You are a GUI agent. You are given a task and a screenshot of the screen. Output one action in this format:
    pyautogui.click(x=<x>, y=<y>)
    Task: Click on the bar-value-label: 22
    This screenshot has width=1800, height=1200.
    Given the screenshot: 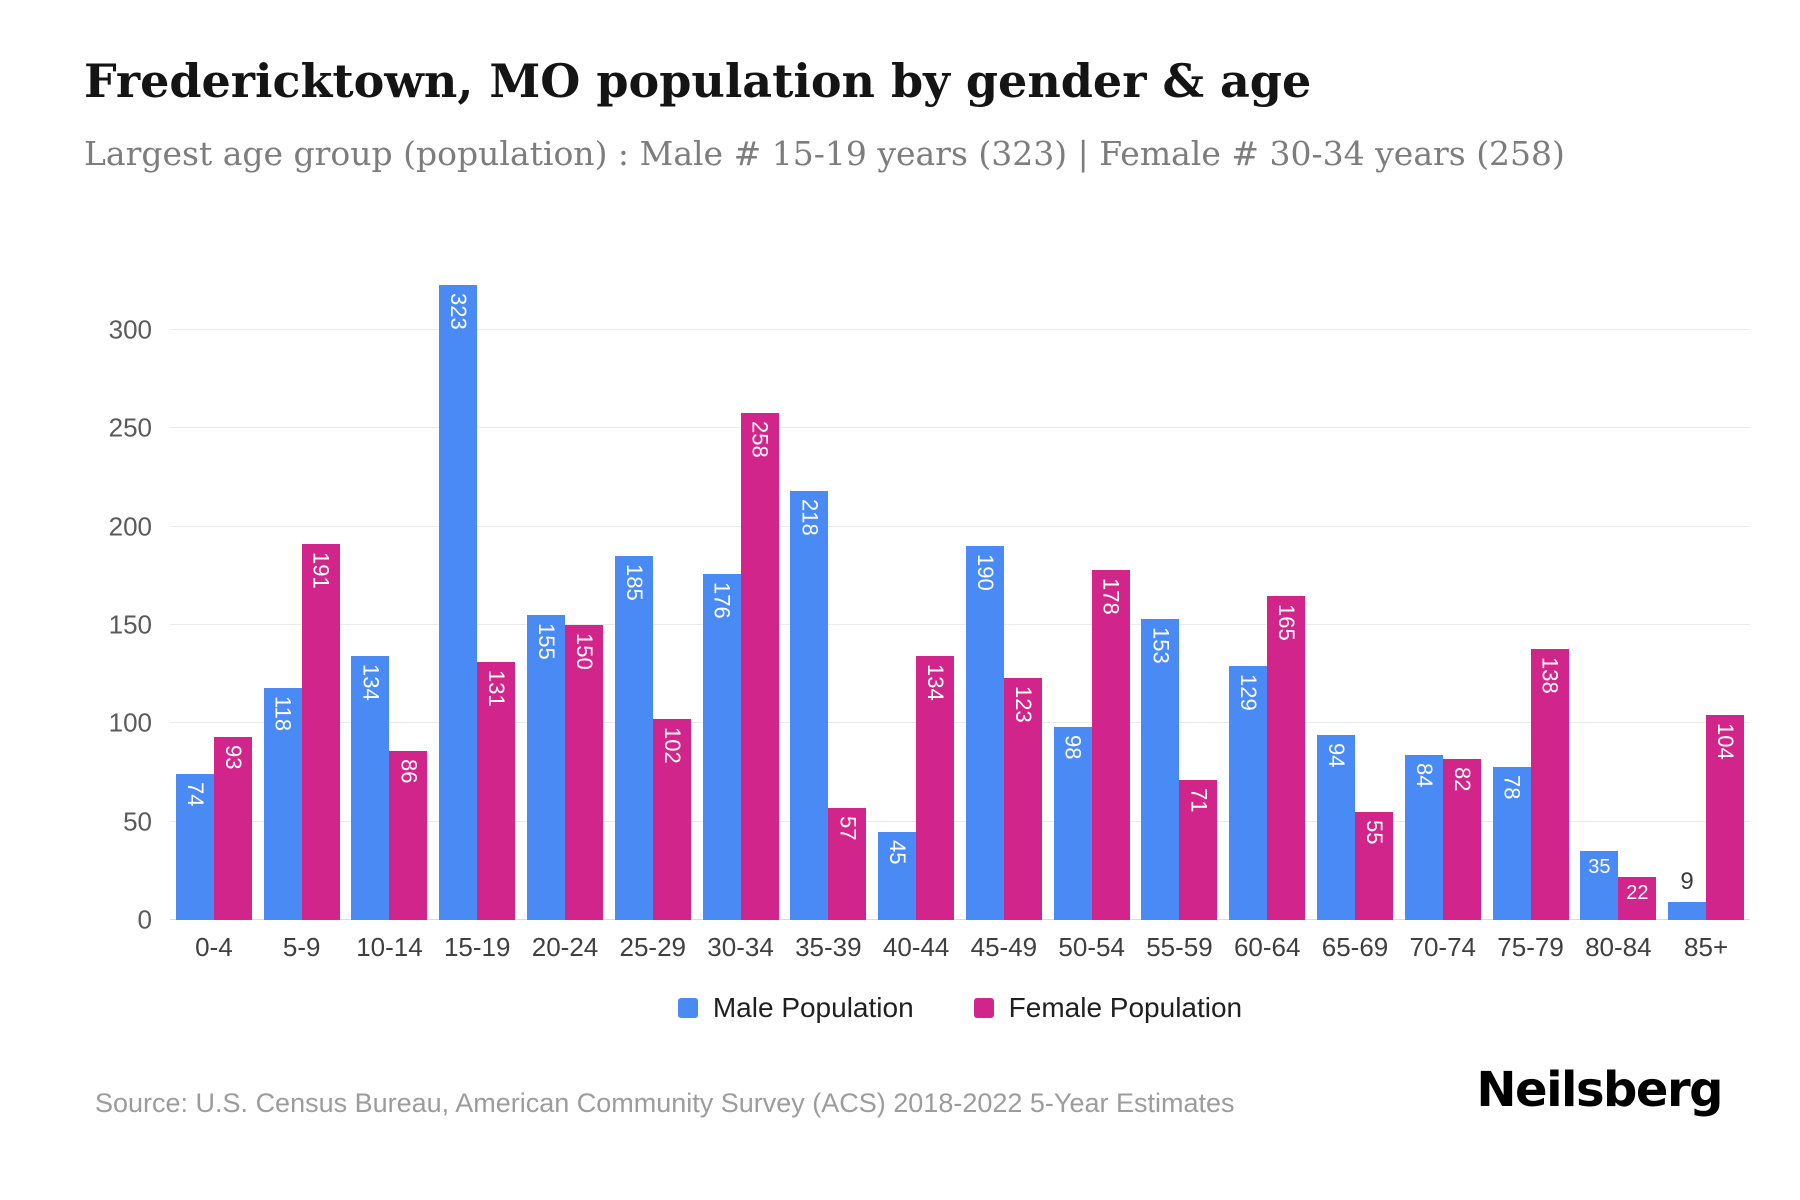 What is the action you would take?
    pyautogui.click(x=1637, y=892)
    